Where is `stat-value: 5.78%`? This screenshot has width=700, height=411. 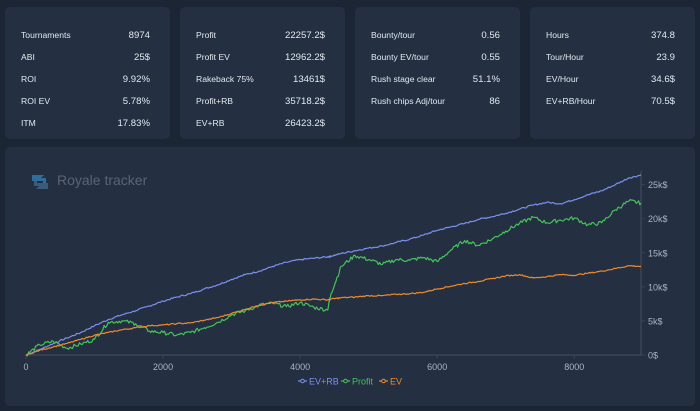
stat-value: 5.78% is located at coordinates (136, 101).